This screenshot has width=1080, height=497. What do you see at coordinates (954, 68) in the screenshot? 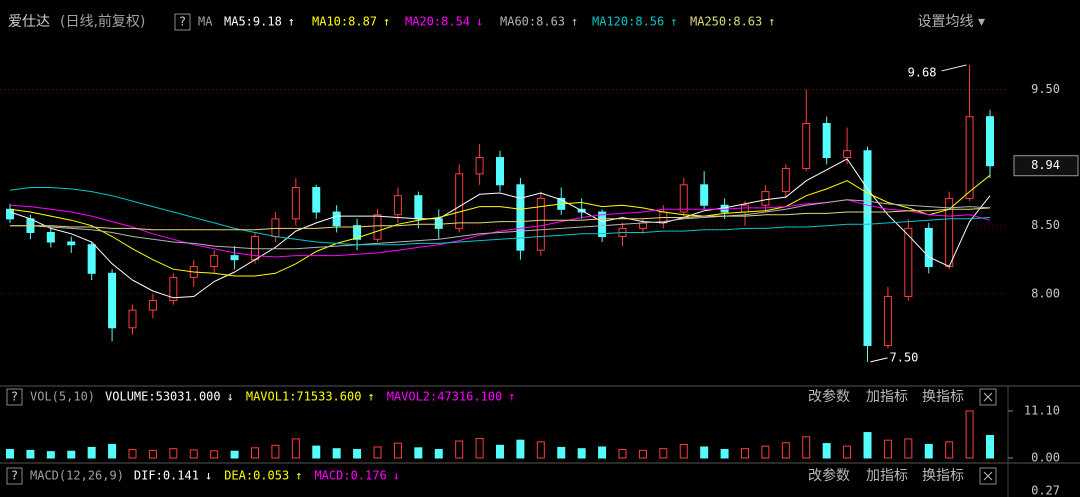
I see `high-arrow` at bounding box center [954, 68].